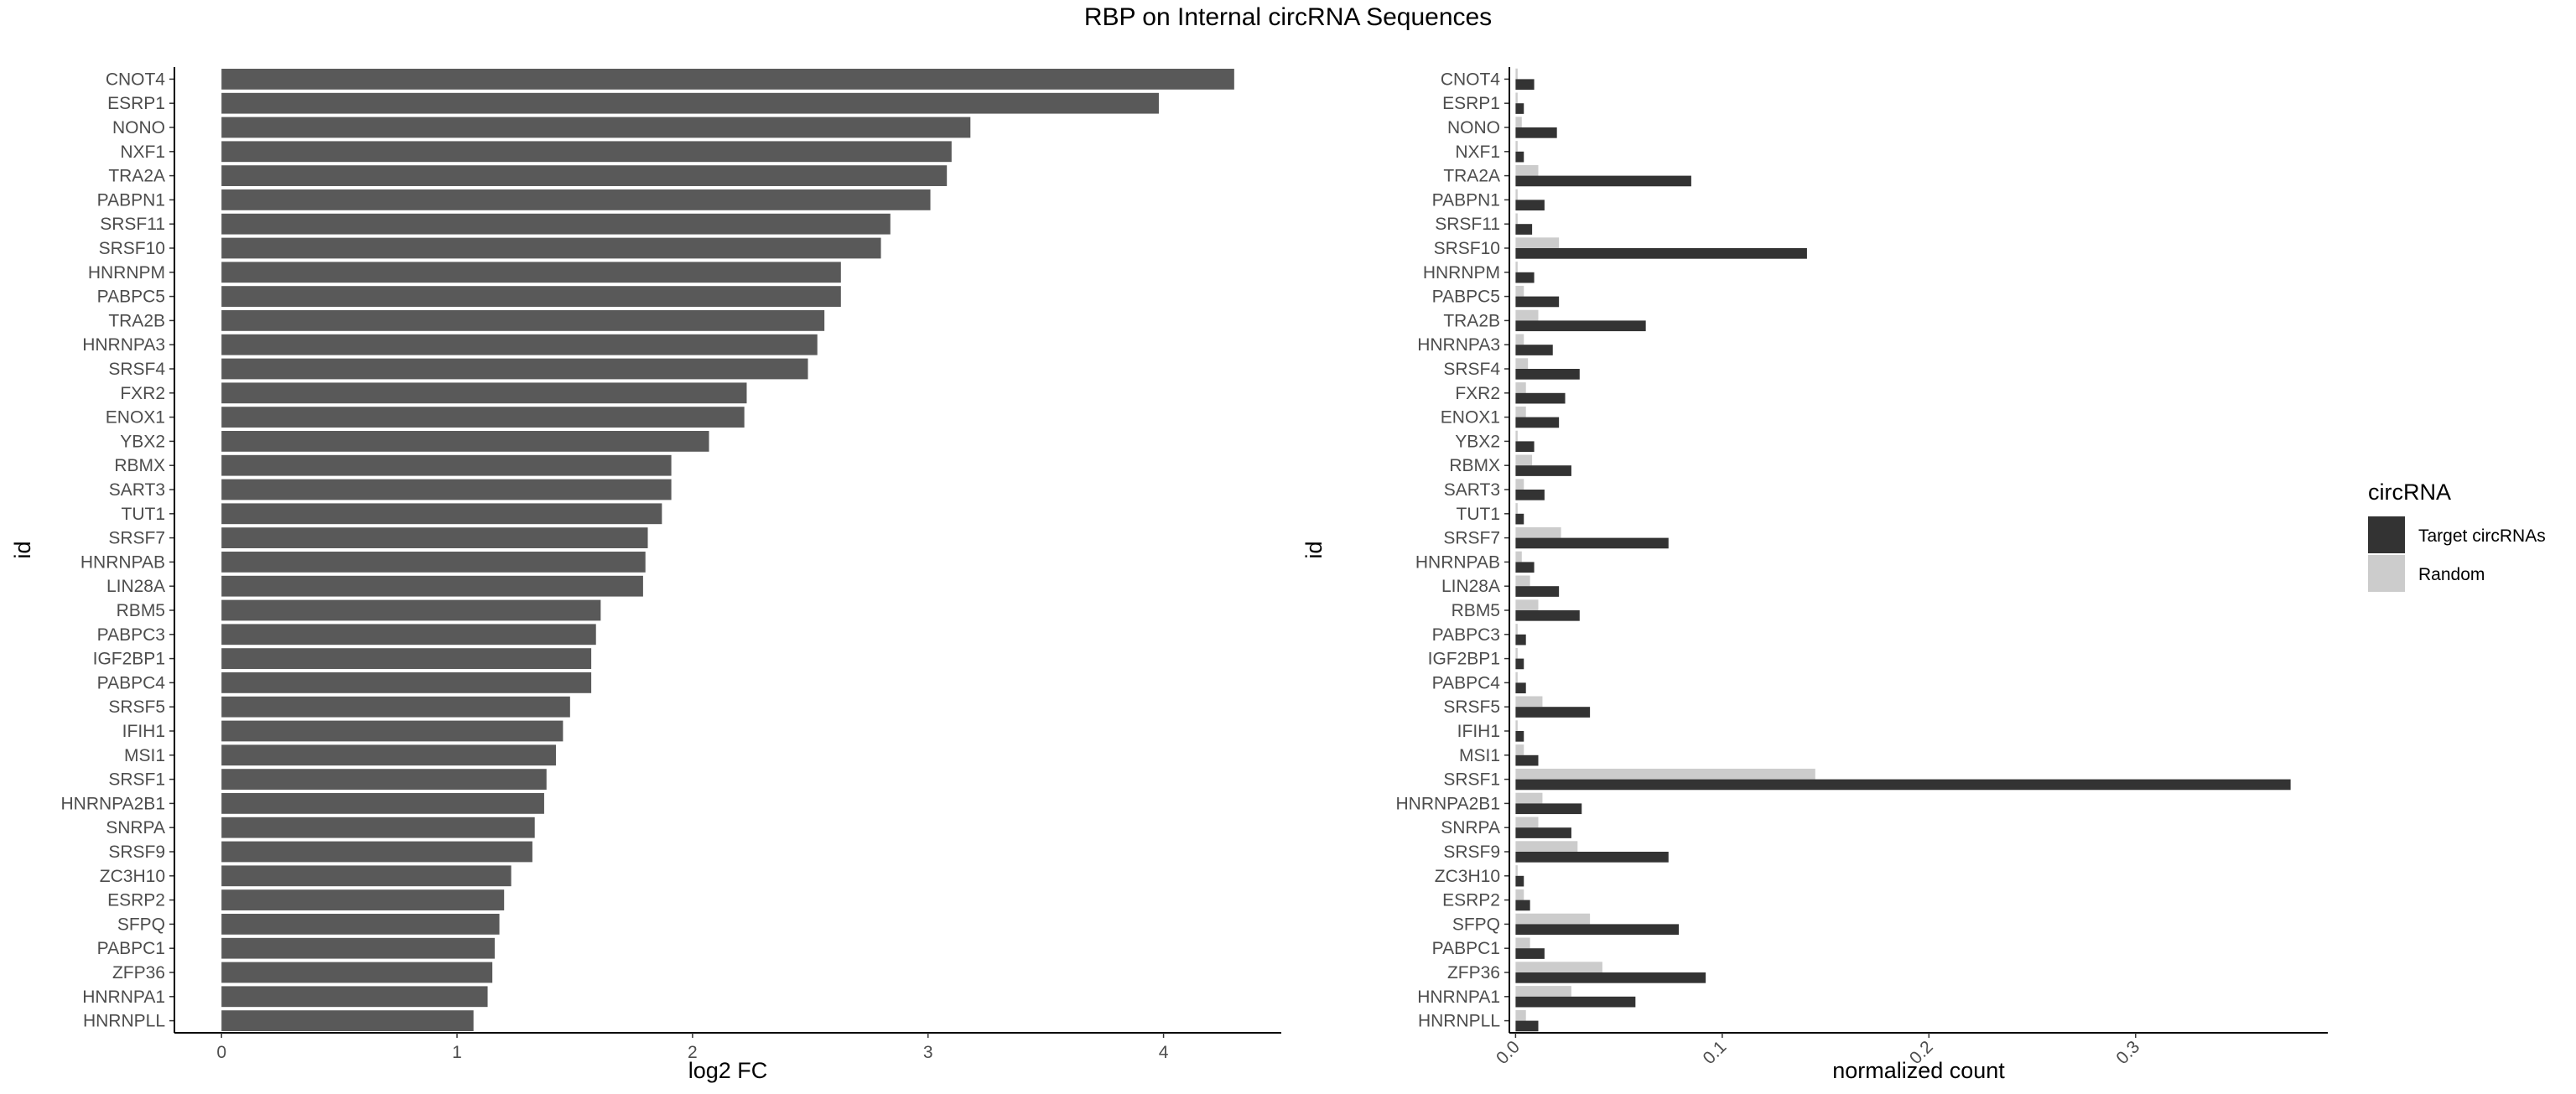 Image resolution: width=2576 pixels, height=1094 pixels. Describe the element at coordinates (1558, 967) in the screenshot. I see `bar-random-zfp36` at that location.